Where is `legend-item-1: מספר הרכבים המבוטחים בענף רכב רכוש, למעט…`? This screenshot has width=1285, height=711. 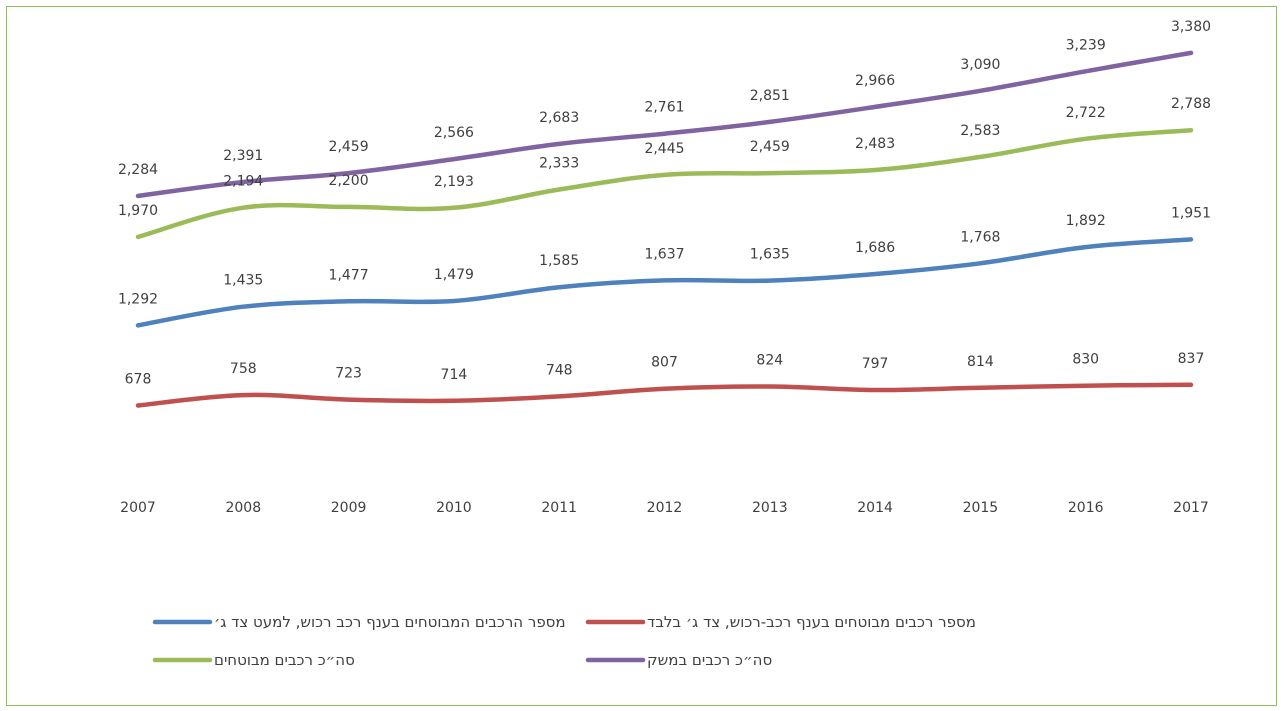
legend-item-1: מספר הרכבים המבוטחים בענף רכב רכוש, למעט… is located at coordinates (359, 622).